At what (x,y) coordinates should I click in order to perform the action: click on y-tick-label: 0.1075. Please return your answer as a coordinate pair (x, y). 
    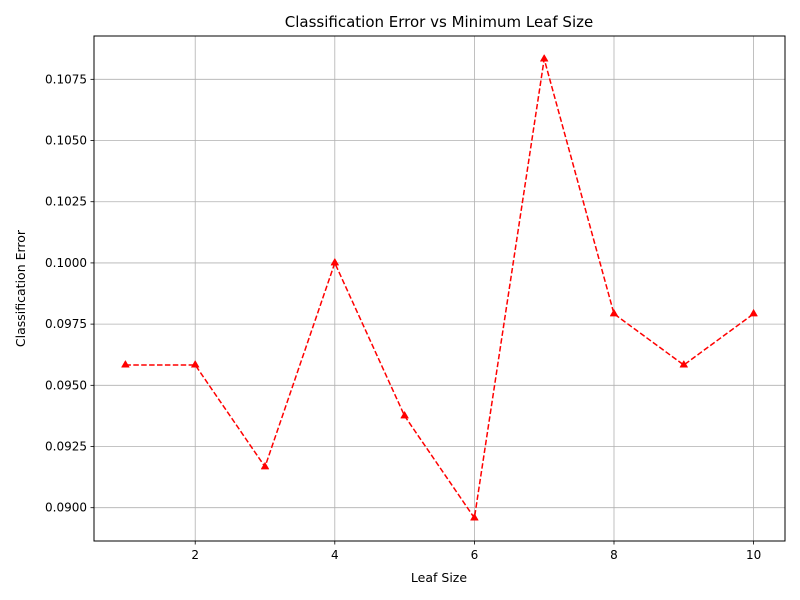
    Looking at the image, I should click on (66, 79).